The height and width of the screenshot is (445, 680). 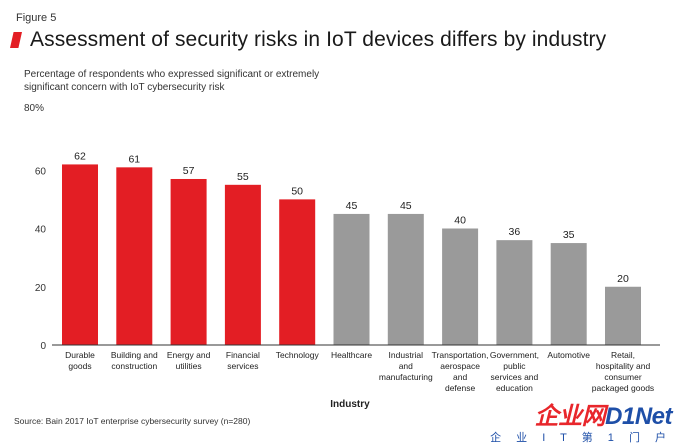 I want to click on data-label-5: 50, so click(x=297, y=191).